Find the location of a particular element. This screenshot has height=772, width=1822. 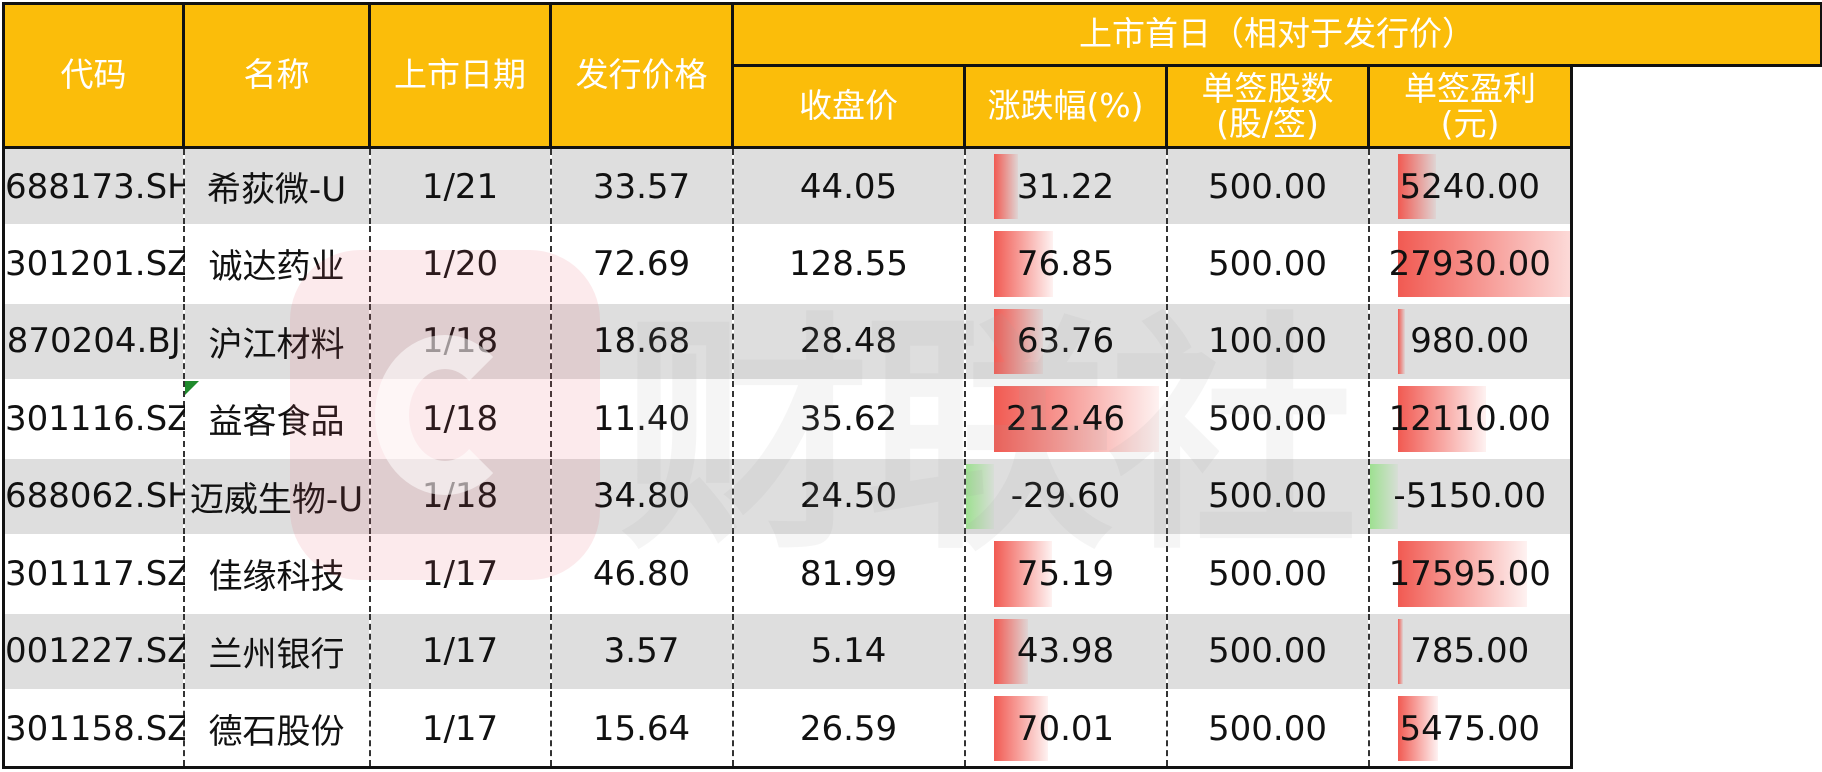

change-value: -29.60 is located at coordinates (1065, 496).